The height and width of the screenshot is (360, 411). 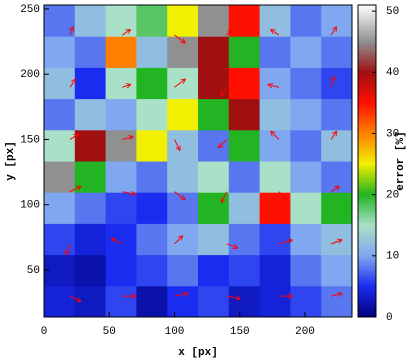 I want to click on colorbar-tick-label: 20, so click(x=392, y=196).